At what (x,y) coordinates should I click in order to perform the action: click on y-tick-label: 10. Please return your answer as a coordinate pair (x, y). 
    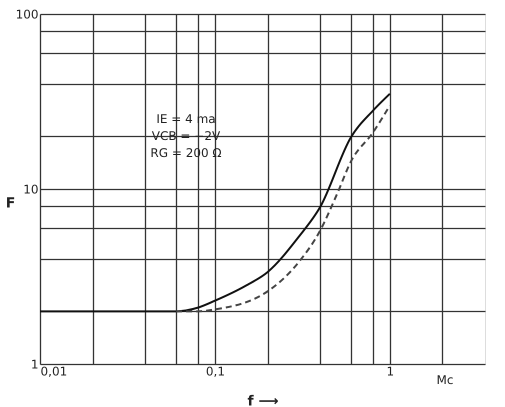
    Looking at the image, I should click on (30, 189).